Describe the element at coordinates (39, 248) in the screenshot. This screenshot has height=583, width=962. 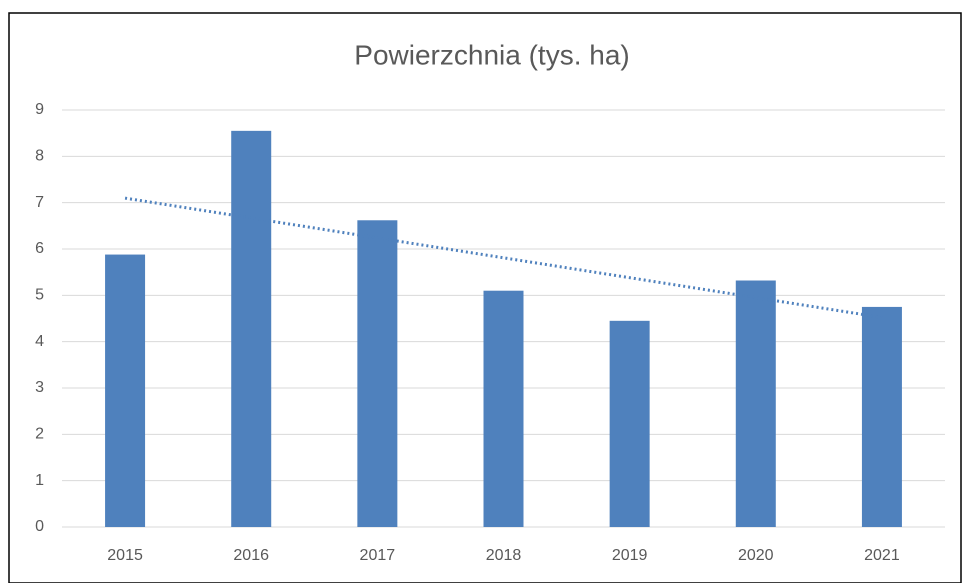
I see `y-tick-label: 6` at that location.